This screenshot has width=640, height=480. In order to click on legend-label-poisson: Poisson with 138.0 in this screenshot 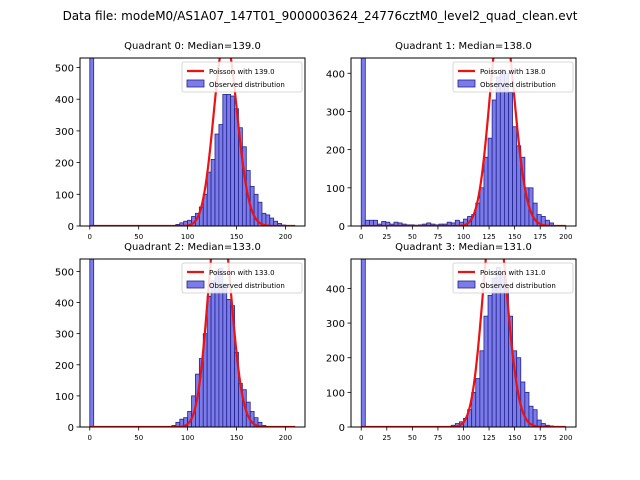, I will do `click(513, 72)`.